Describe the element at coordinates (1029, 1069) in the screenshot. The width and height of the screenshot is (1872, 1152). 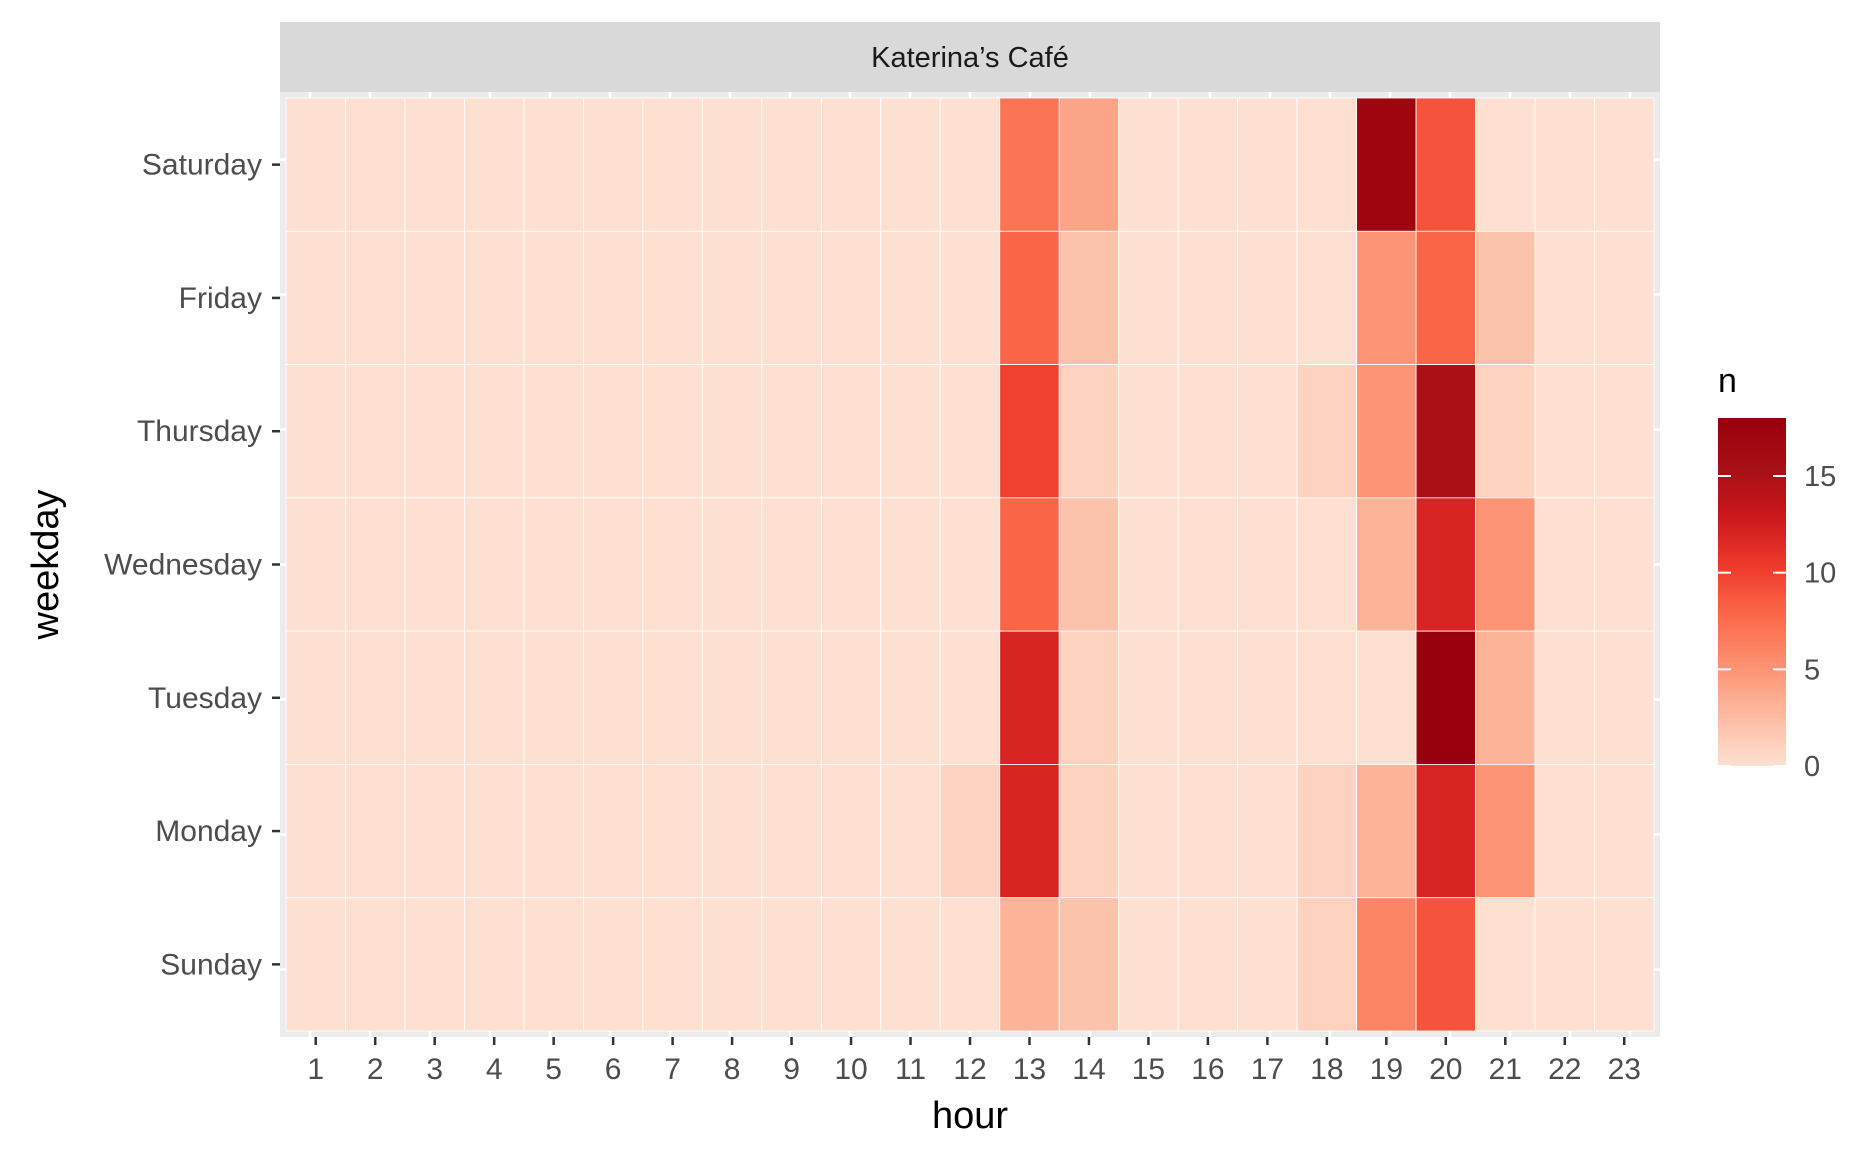
I see `x-tick-label: 13` at that location.